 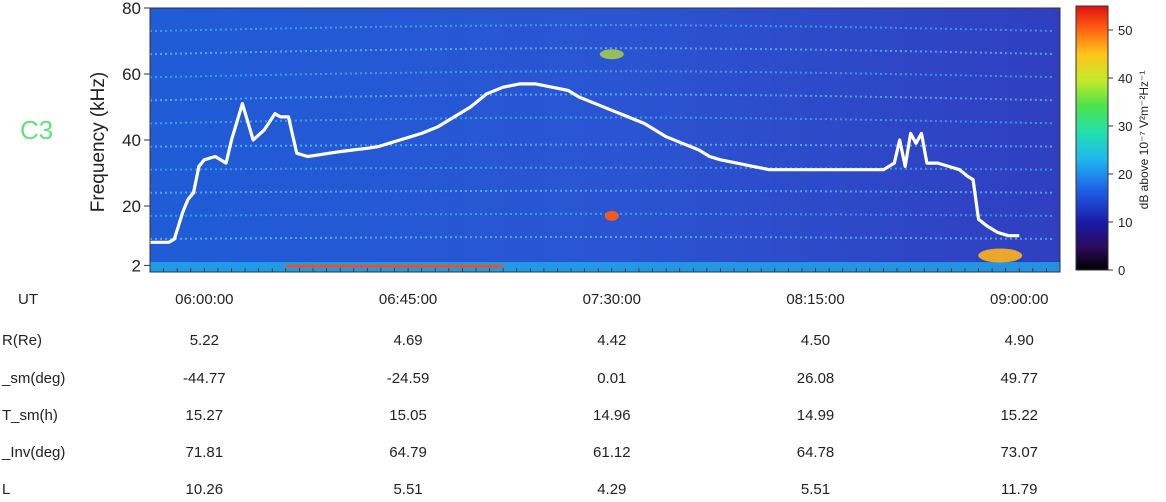 What do you see at coordinates (816, 415) in the screenshot?
I see `ephemeris-cell: 14.99` at bounding box center [816, 415].